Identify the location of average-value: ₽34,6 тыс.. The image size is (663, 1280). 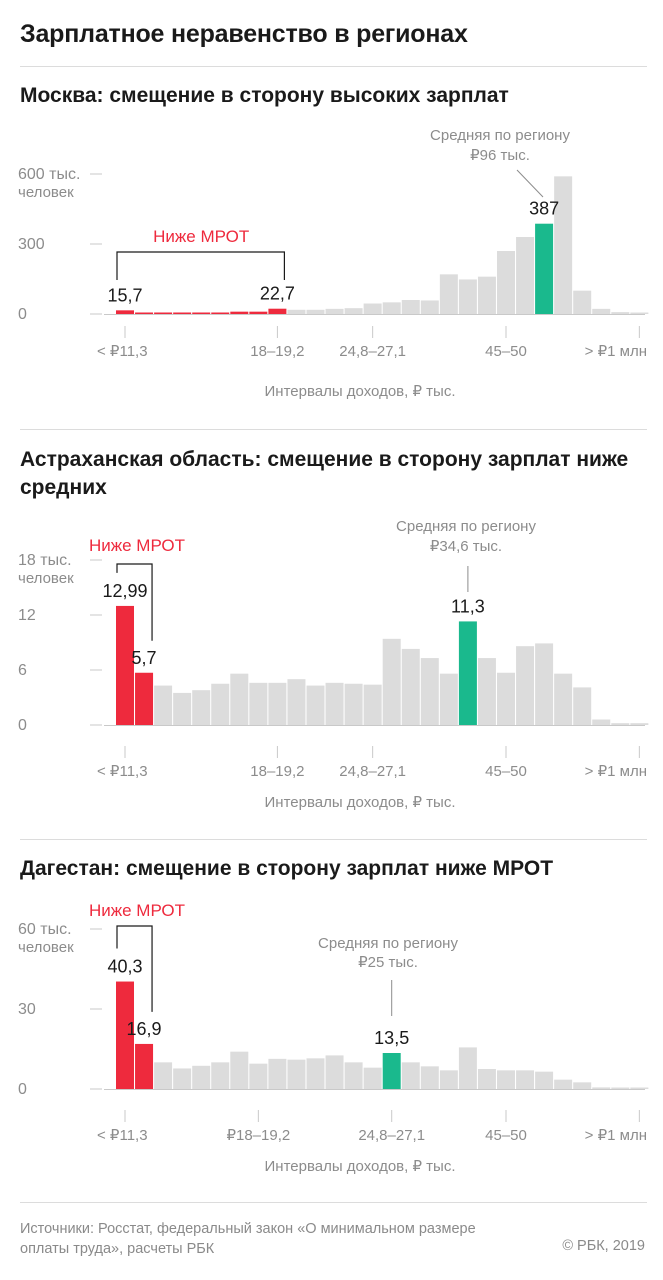
(466, 546).